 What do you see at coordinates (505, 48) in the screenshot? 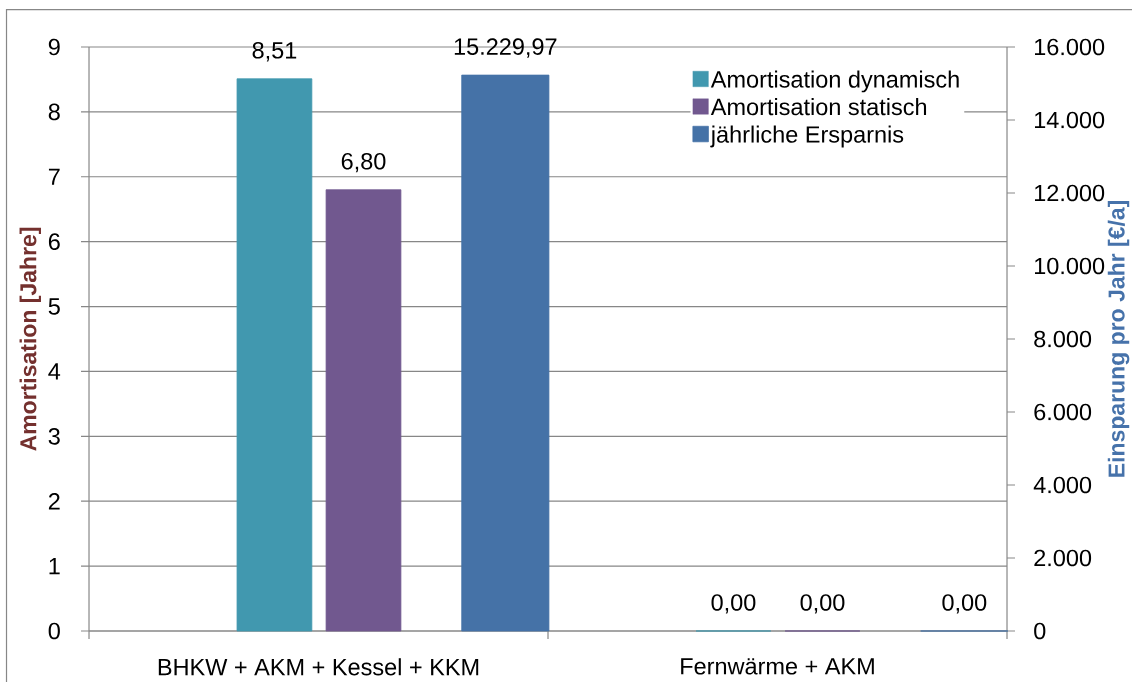
I see `data-label: 15.229,97` at bounding box center [505, 48].